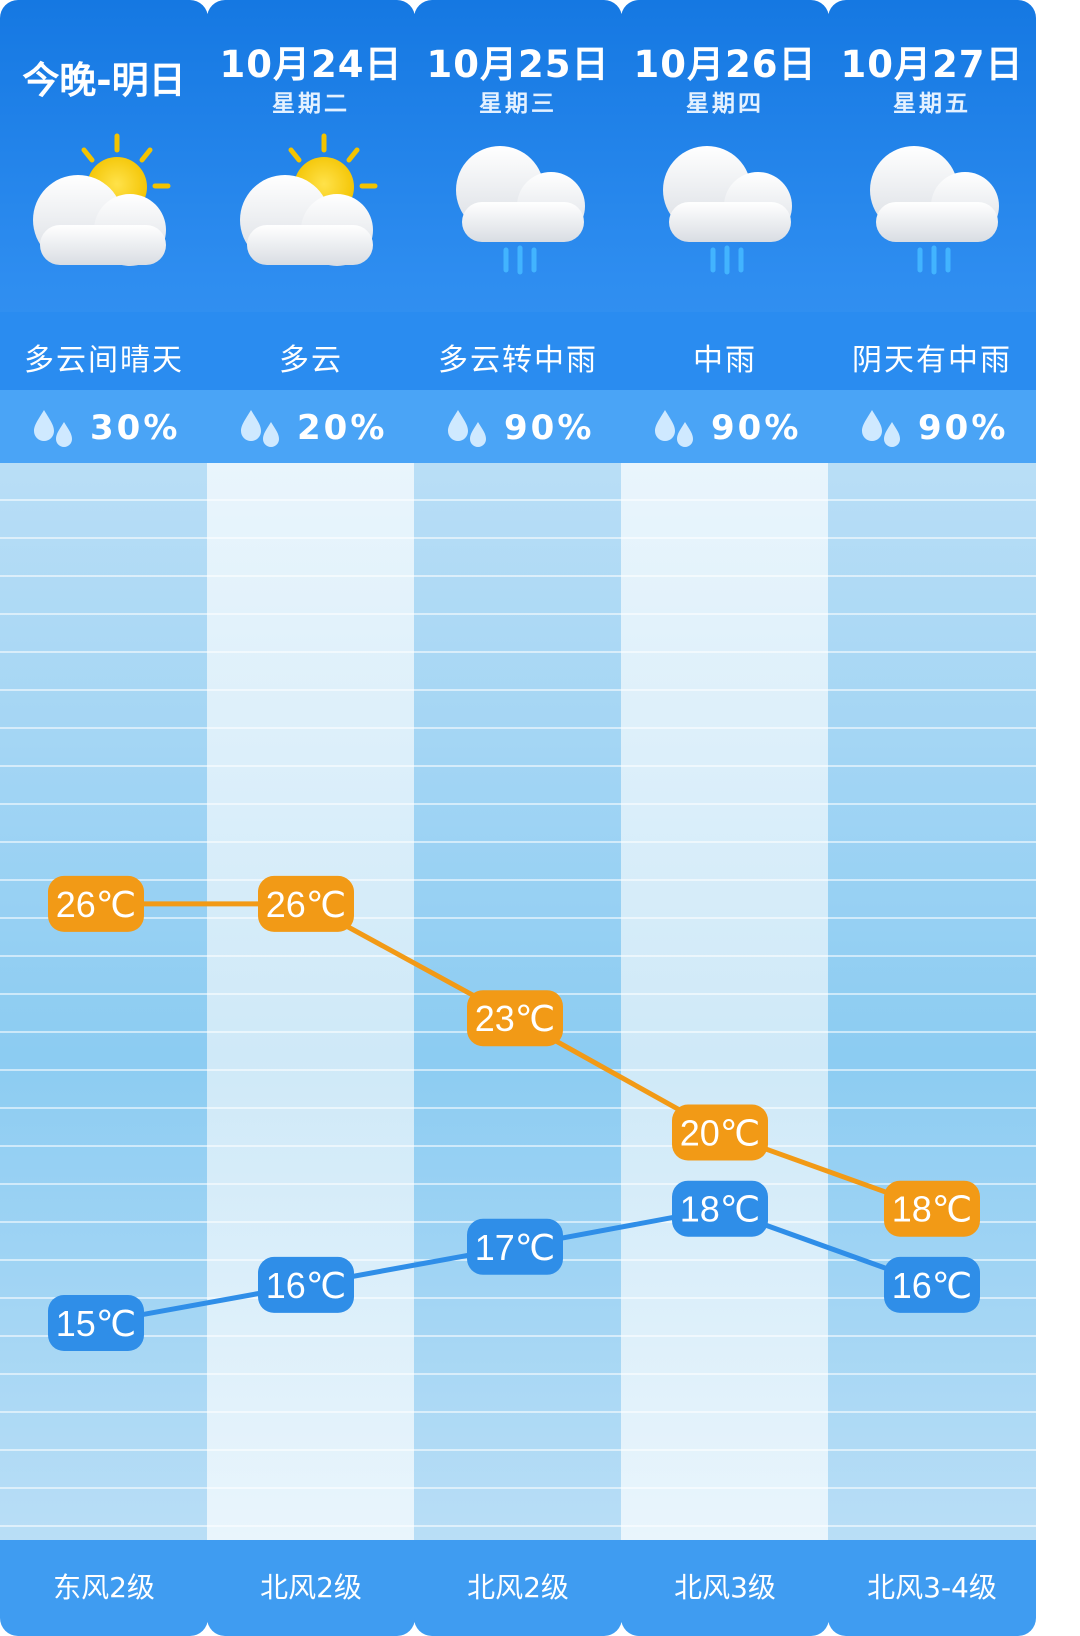  What do you see at coordinates (725, 64) in the screenshot?
I see `date-label: 10月26日` at bounding box center [725, 64].